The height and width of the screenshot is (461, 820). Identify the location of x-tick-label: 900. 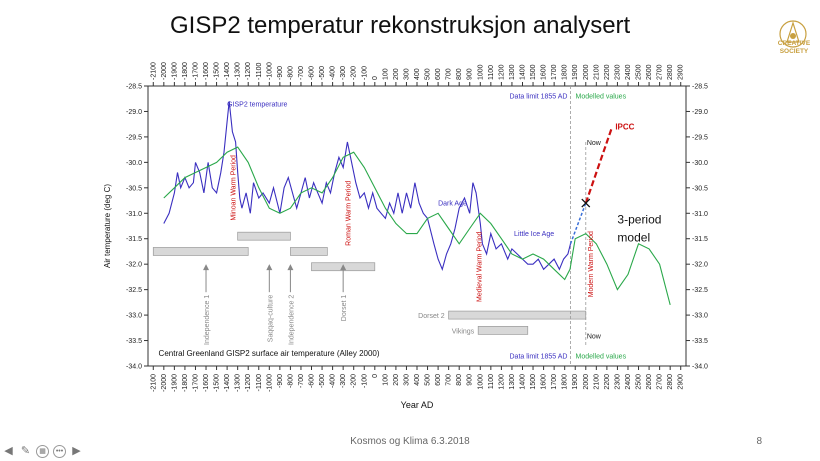
(470, 380).